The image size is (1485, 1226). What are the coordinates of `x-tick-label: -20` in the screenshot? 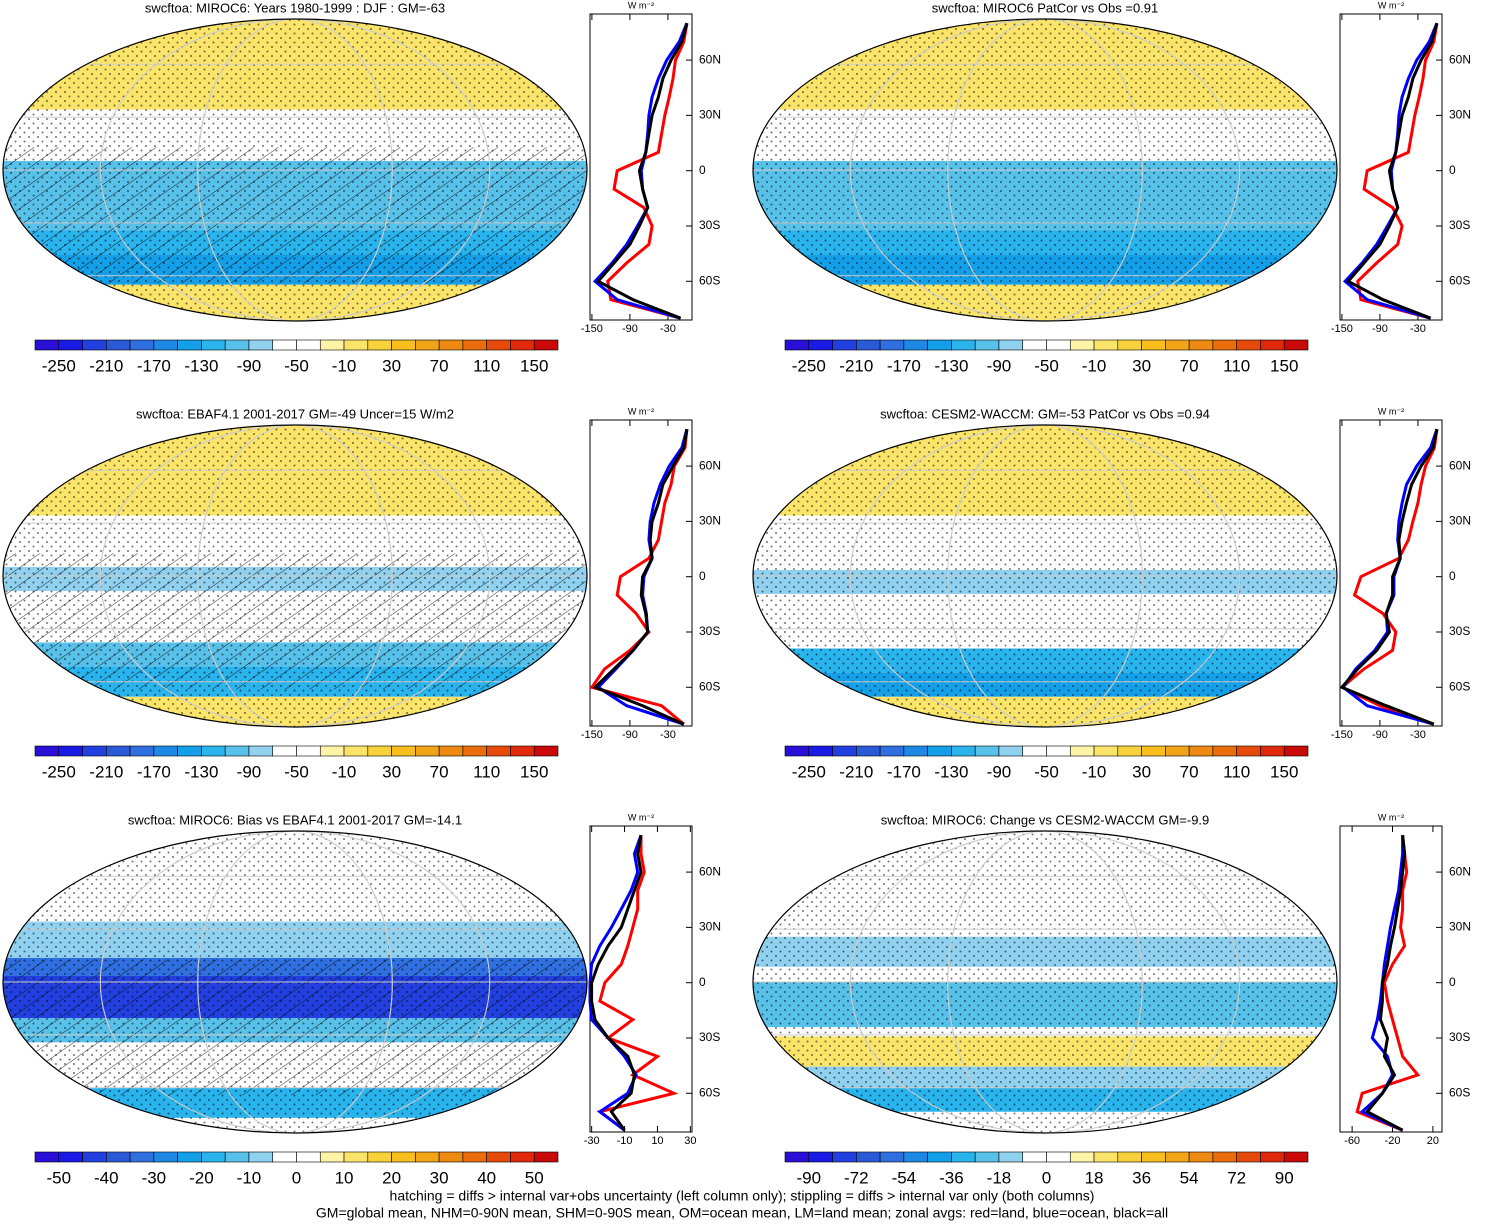 It's located at (1393, 1141).